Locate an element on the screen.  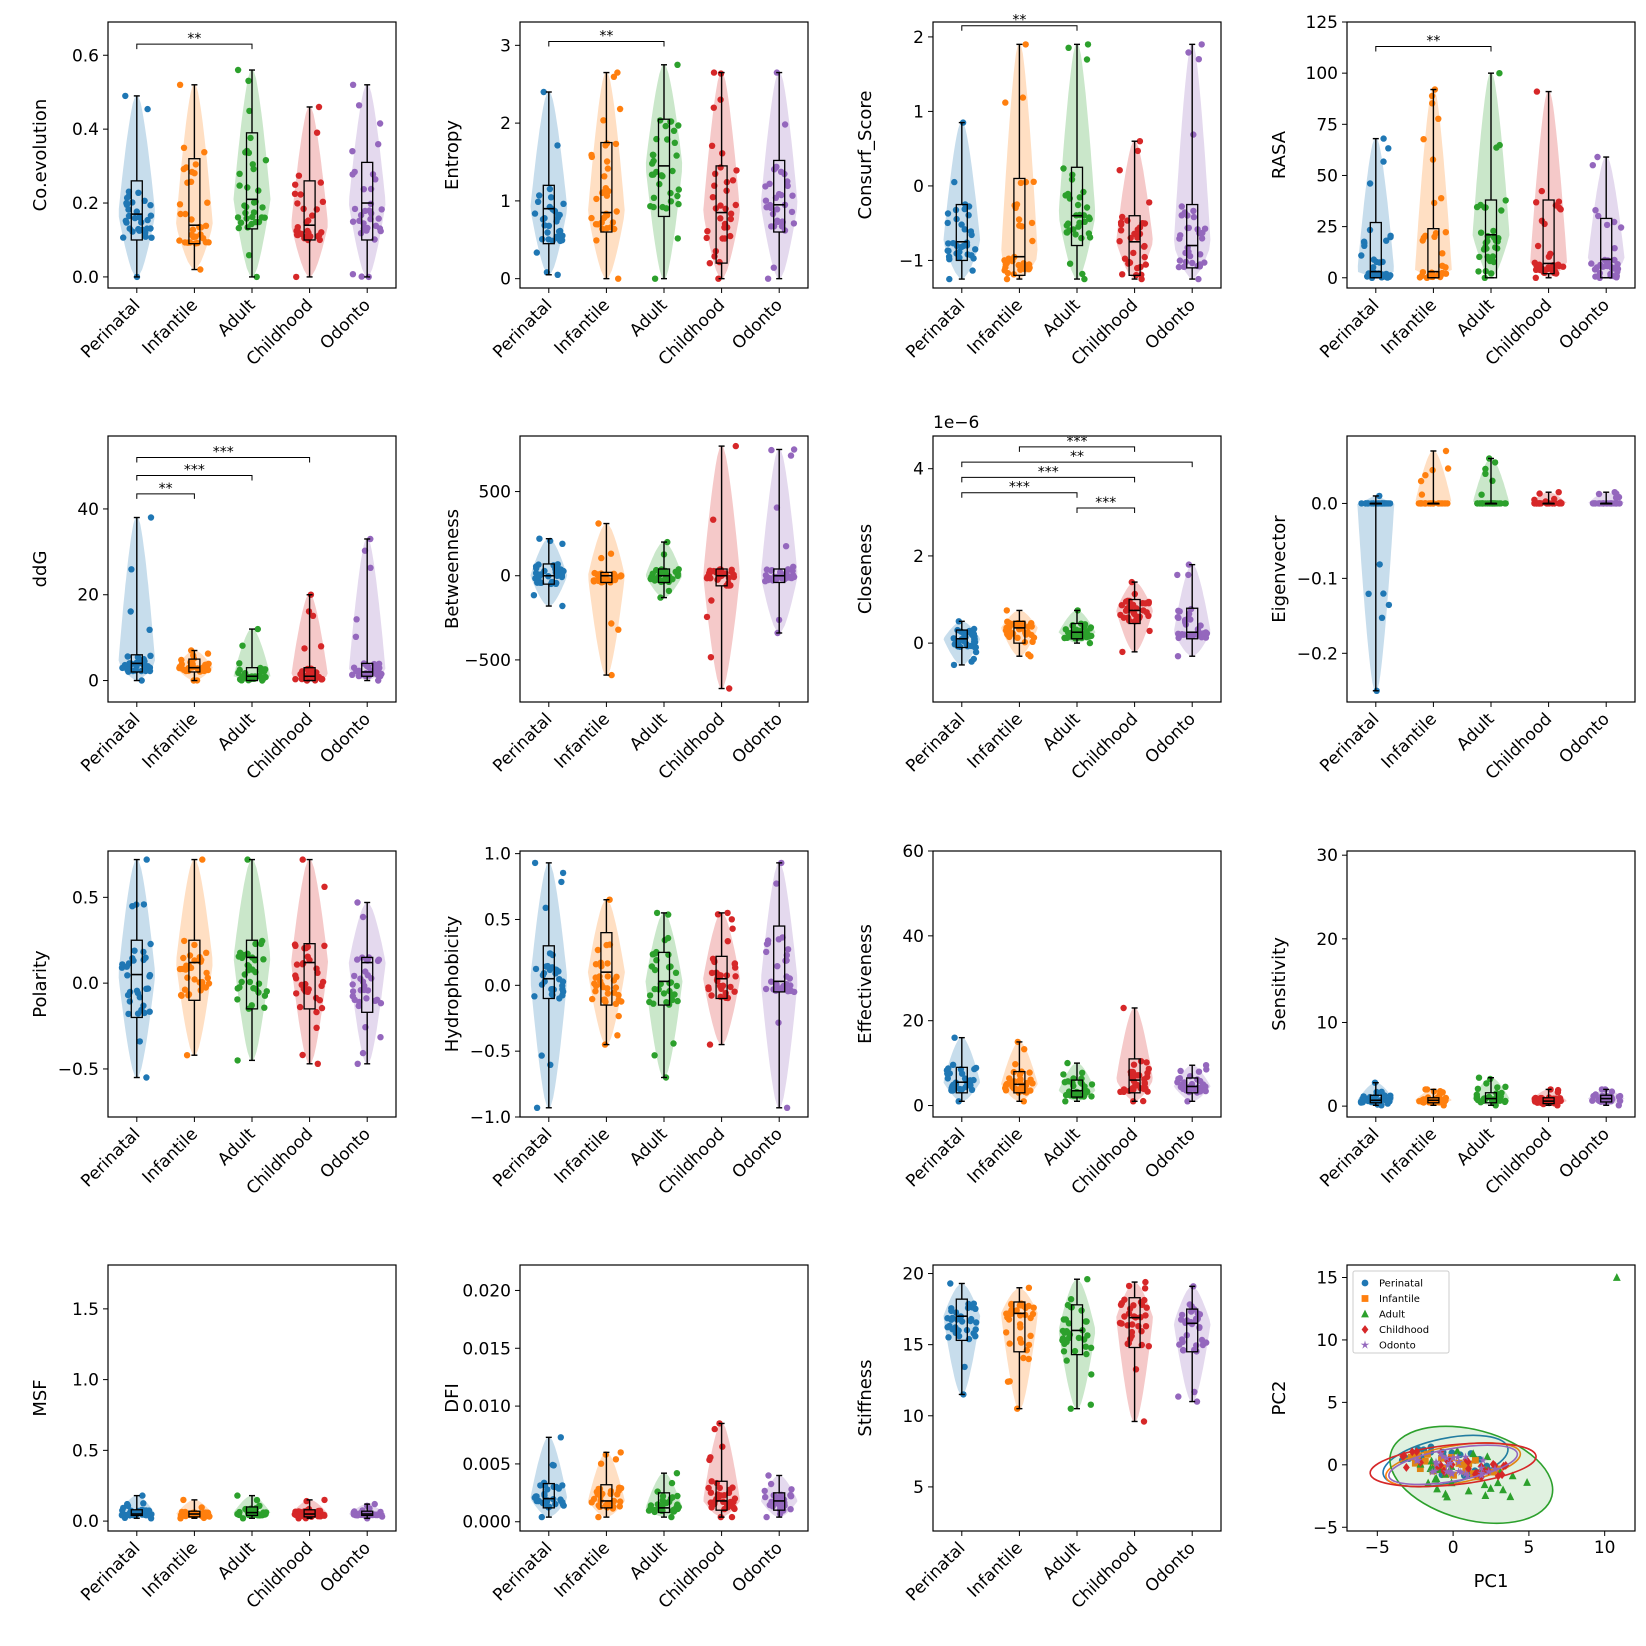
marker-triangle is located at coordinates (1457, 1450).